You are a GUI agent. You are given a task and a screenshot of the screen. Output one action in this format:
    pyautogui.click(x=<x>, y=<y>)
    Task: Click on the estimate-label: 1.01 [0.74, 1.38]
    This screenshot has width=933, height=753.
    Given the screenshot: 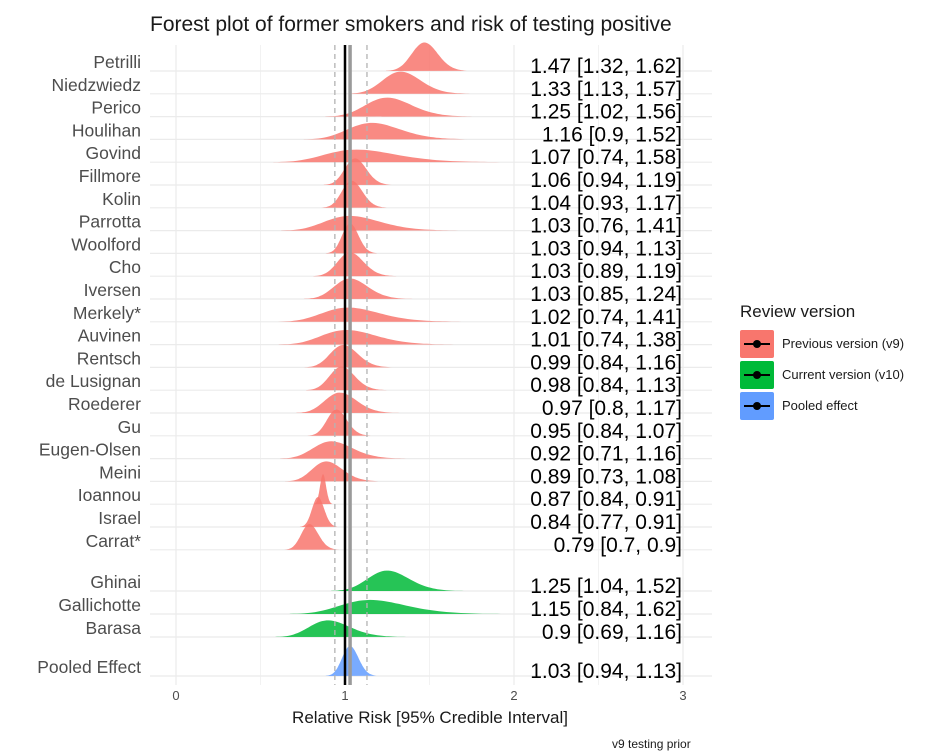 What is the action you would take?
    pyautogui.click(x=606, y=340)
    